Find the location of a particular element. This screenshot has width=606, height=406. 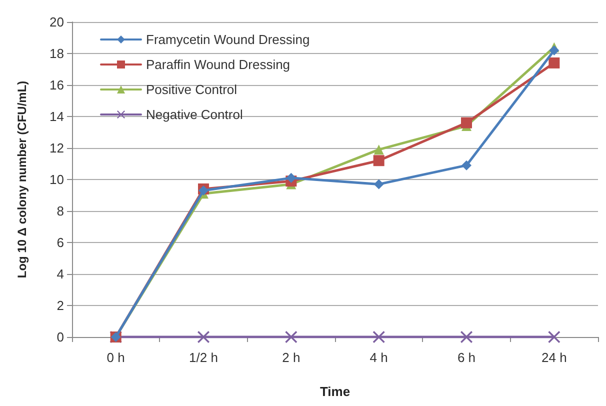

x-tick-label: 2 h is located at coordinates (291, 357).